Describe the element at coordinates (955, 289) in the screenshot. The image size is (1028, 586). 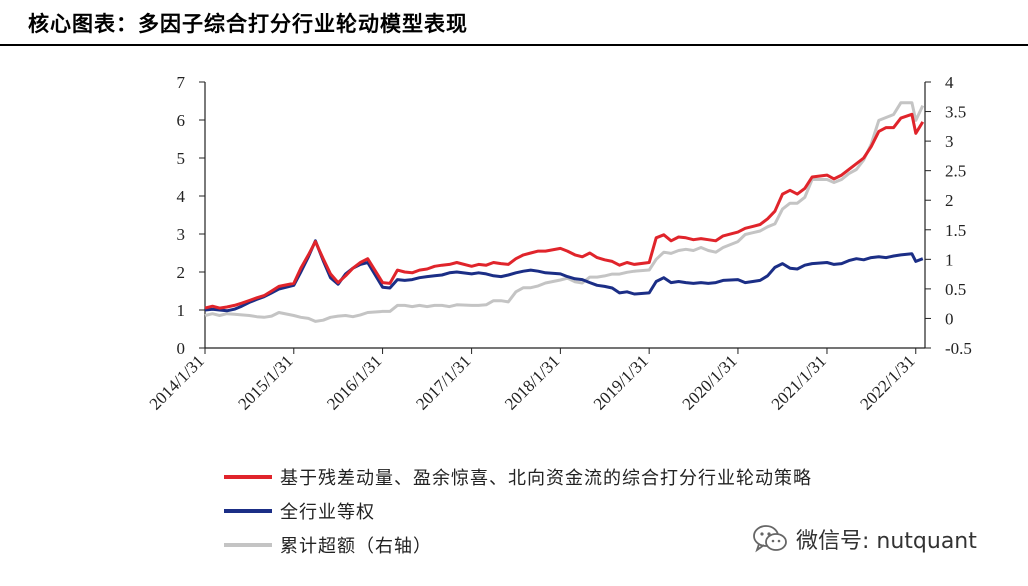
I see `y-right-tick-label: 0.5` at that location.